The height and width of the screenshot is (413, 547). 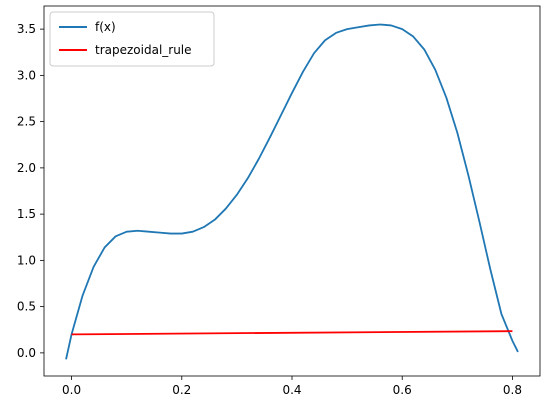 I want to click on x-tick-label: 0.0, so click(x=71, y=390).